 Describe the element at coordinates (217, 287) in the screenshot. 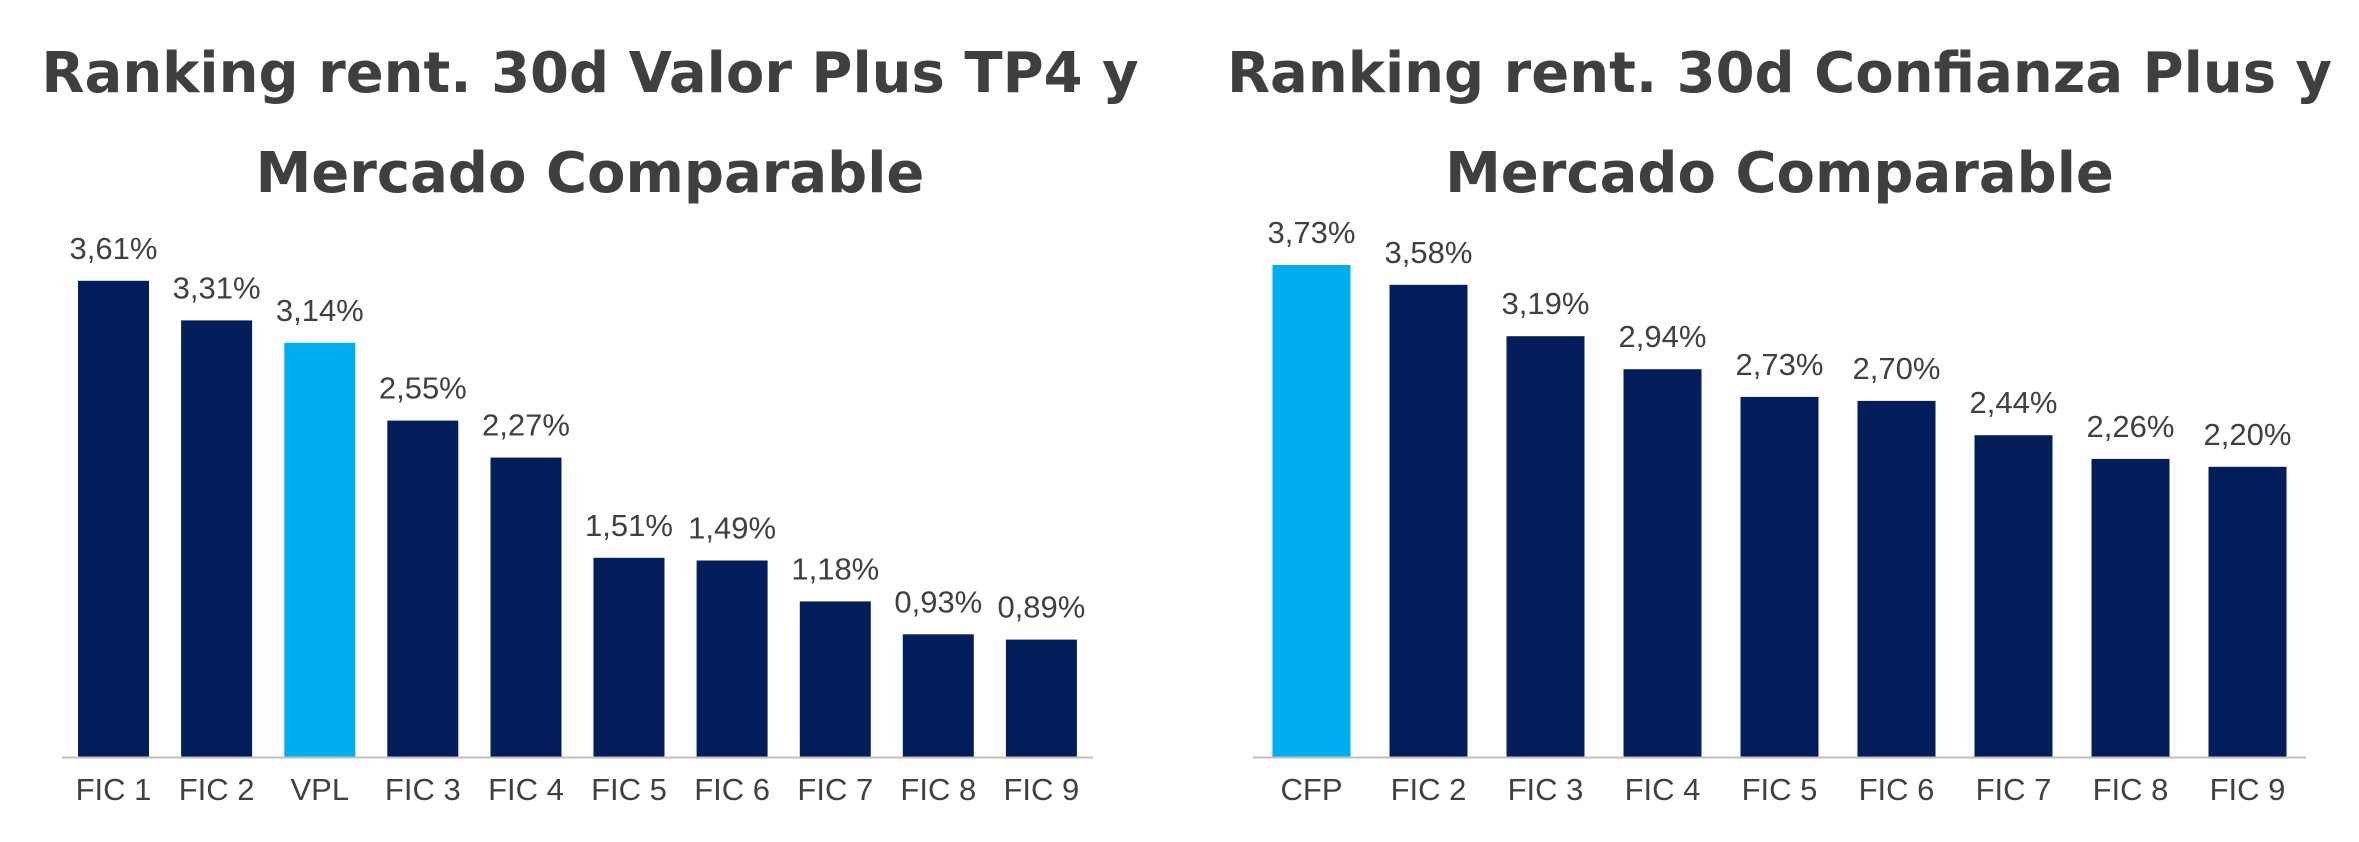

I see `data-label: 3,31%` at that location.